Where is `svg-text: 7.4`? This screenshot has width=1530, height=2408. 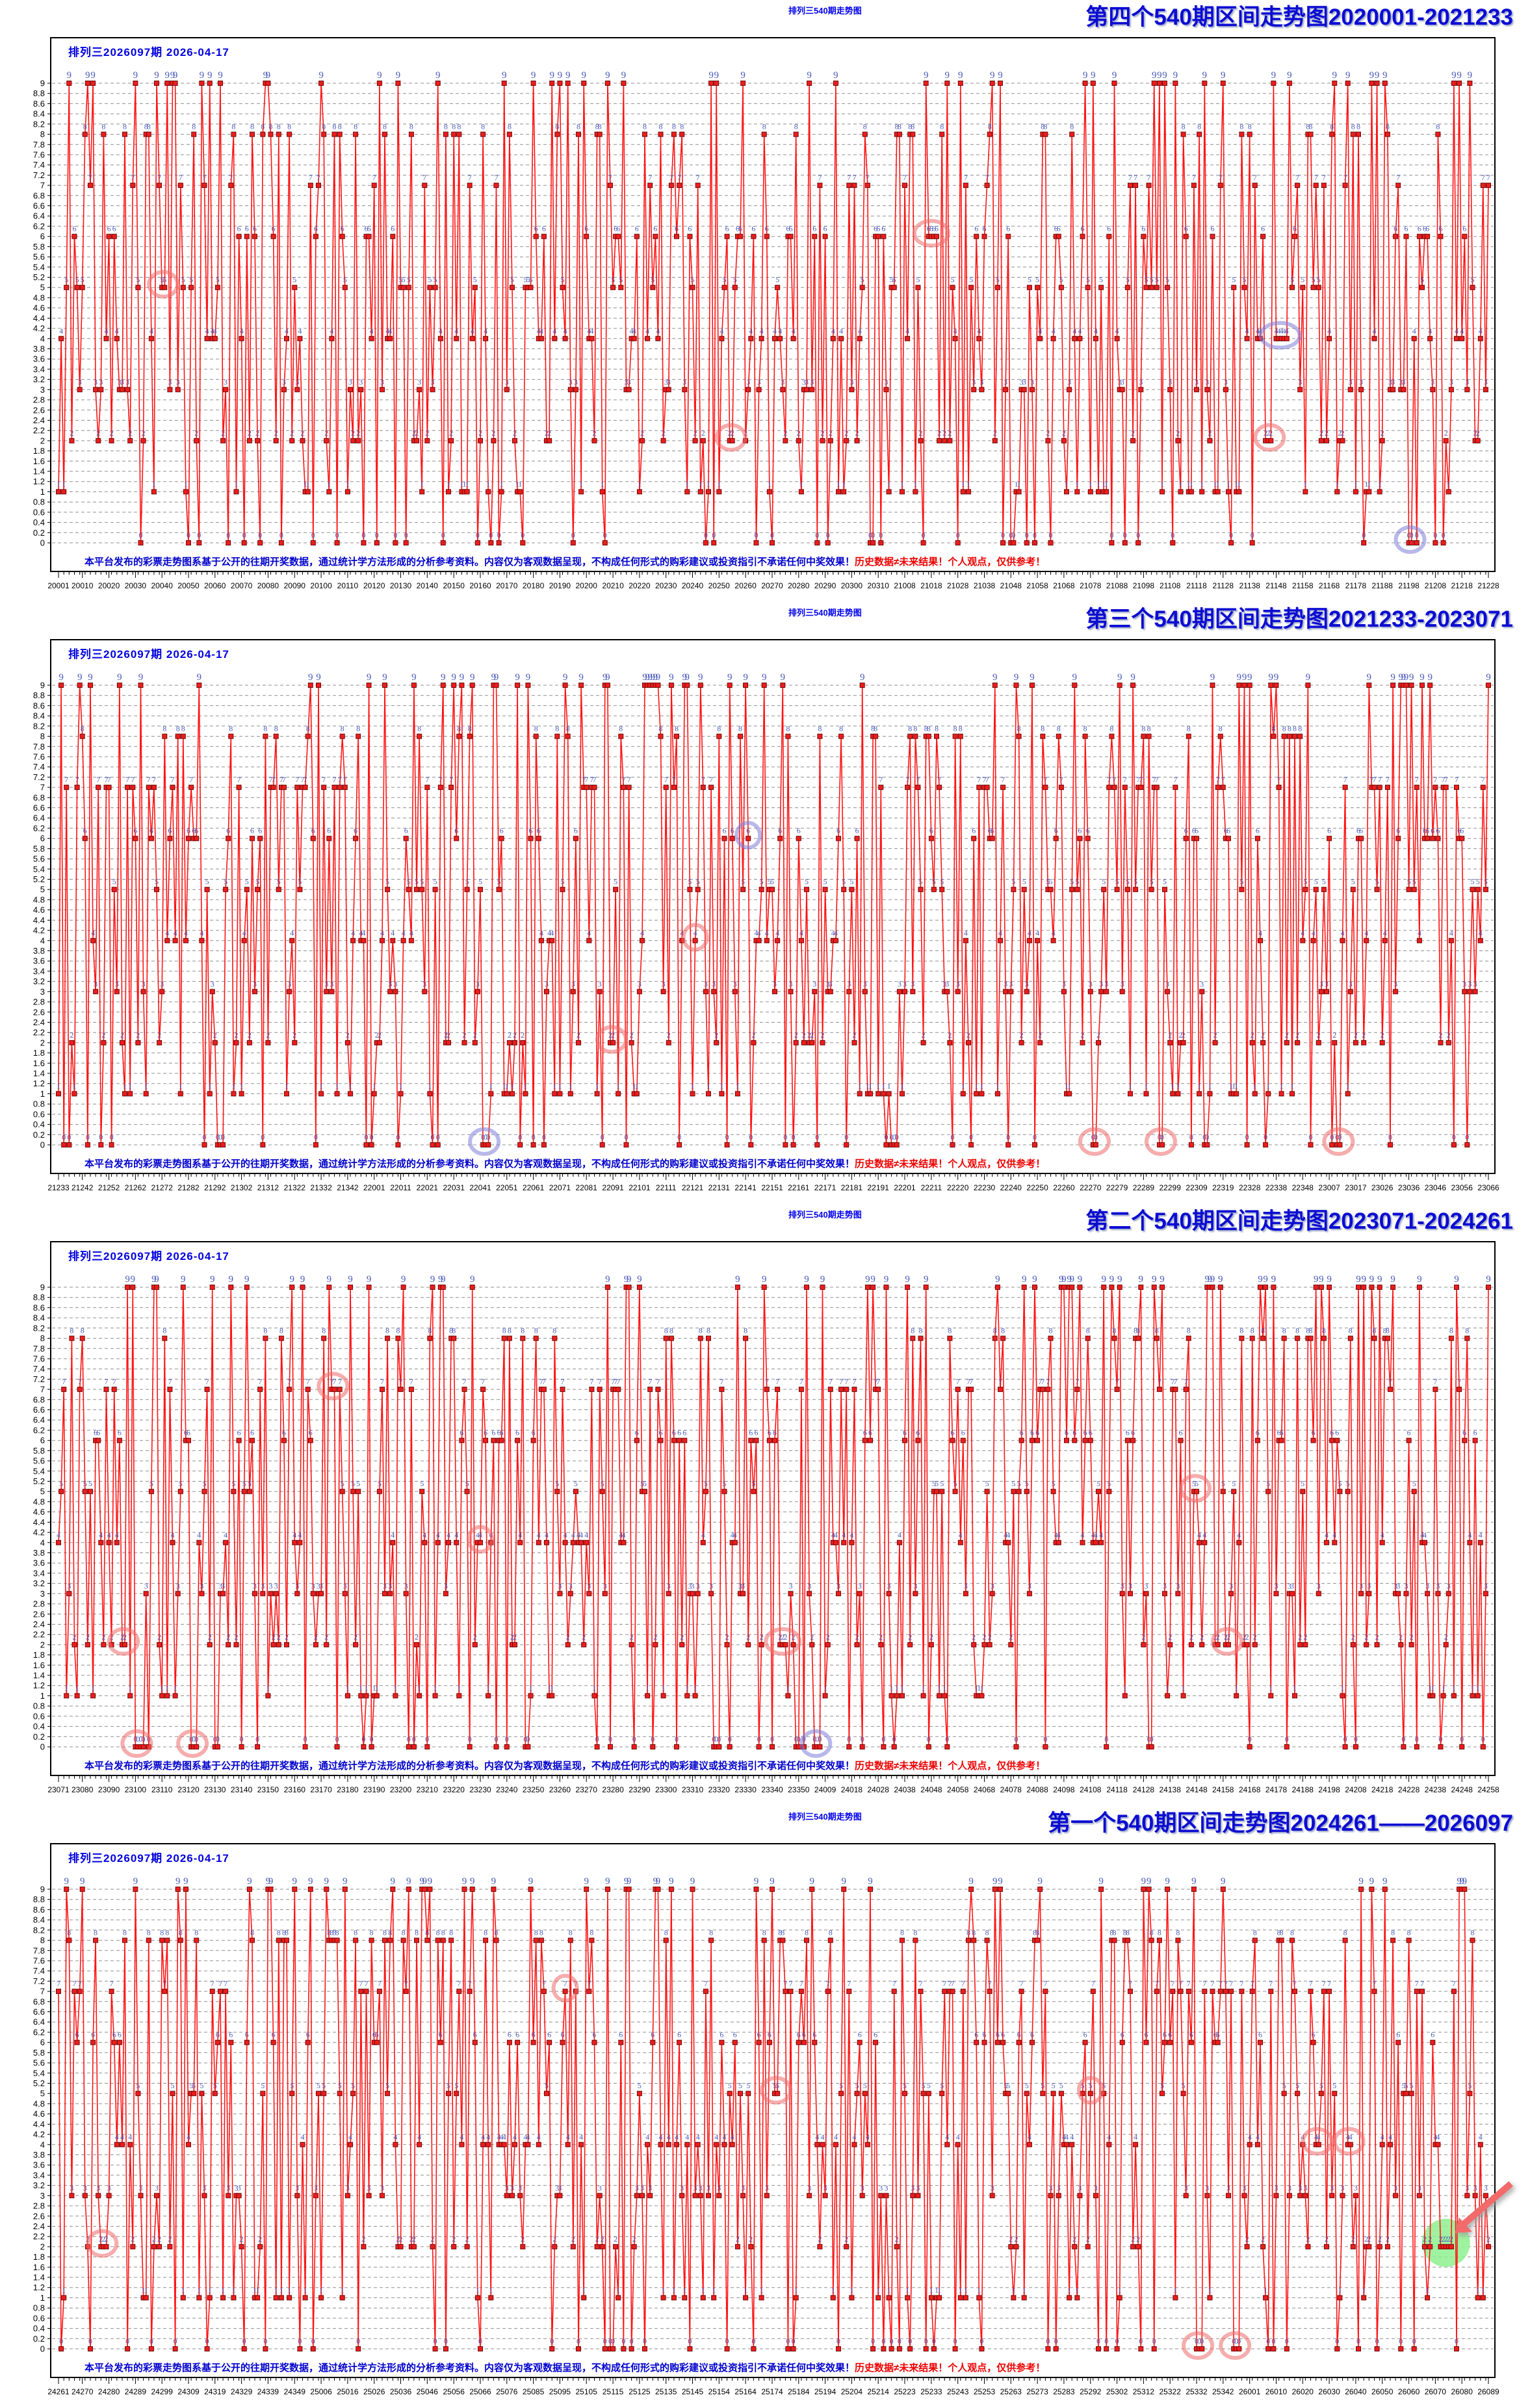 svg-text: 7.4 is located at coordinates (39, 767).